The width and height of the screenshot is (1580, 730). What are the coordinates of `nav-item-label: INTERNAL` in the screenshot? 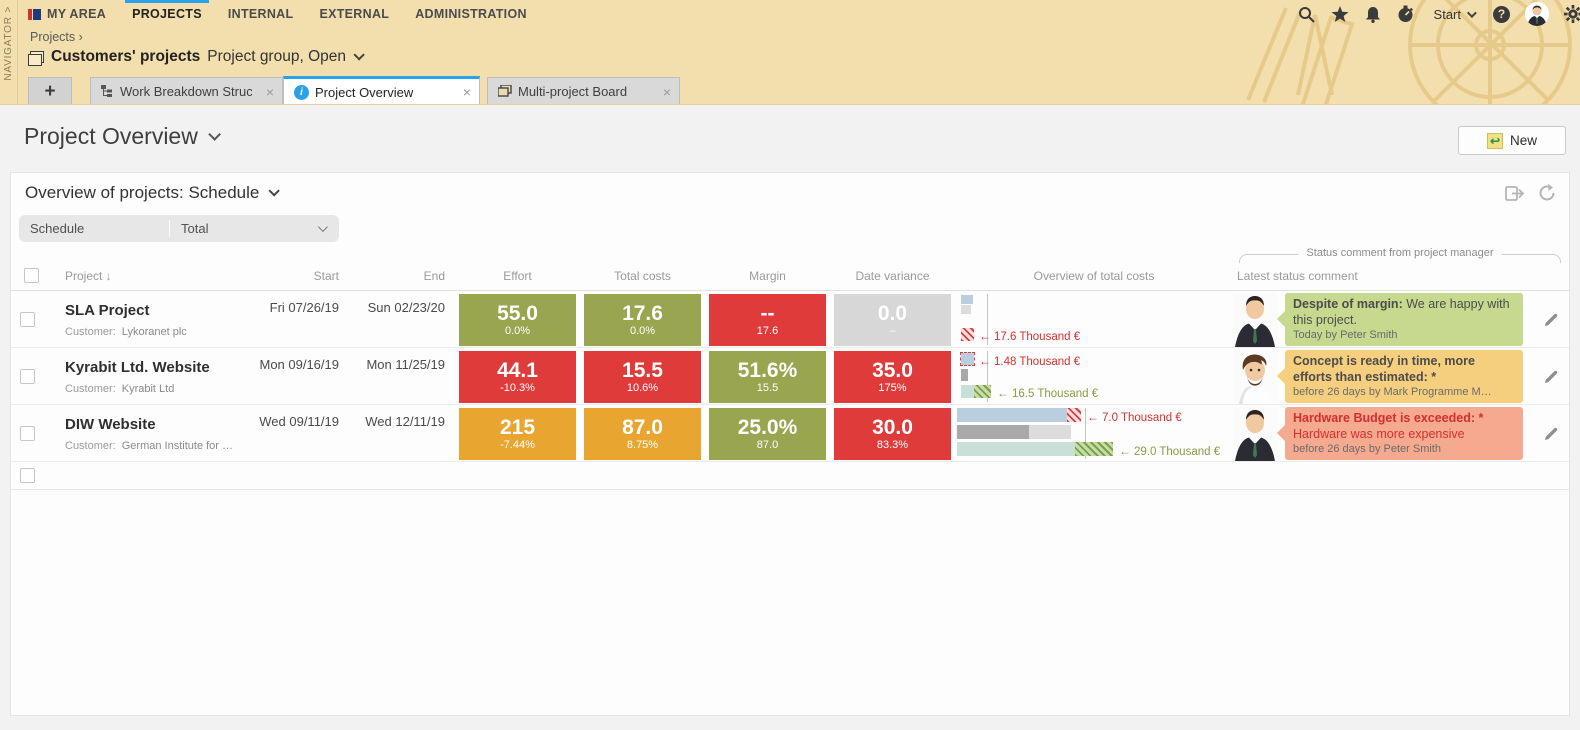 It's located at (260, 14).